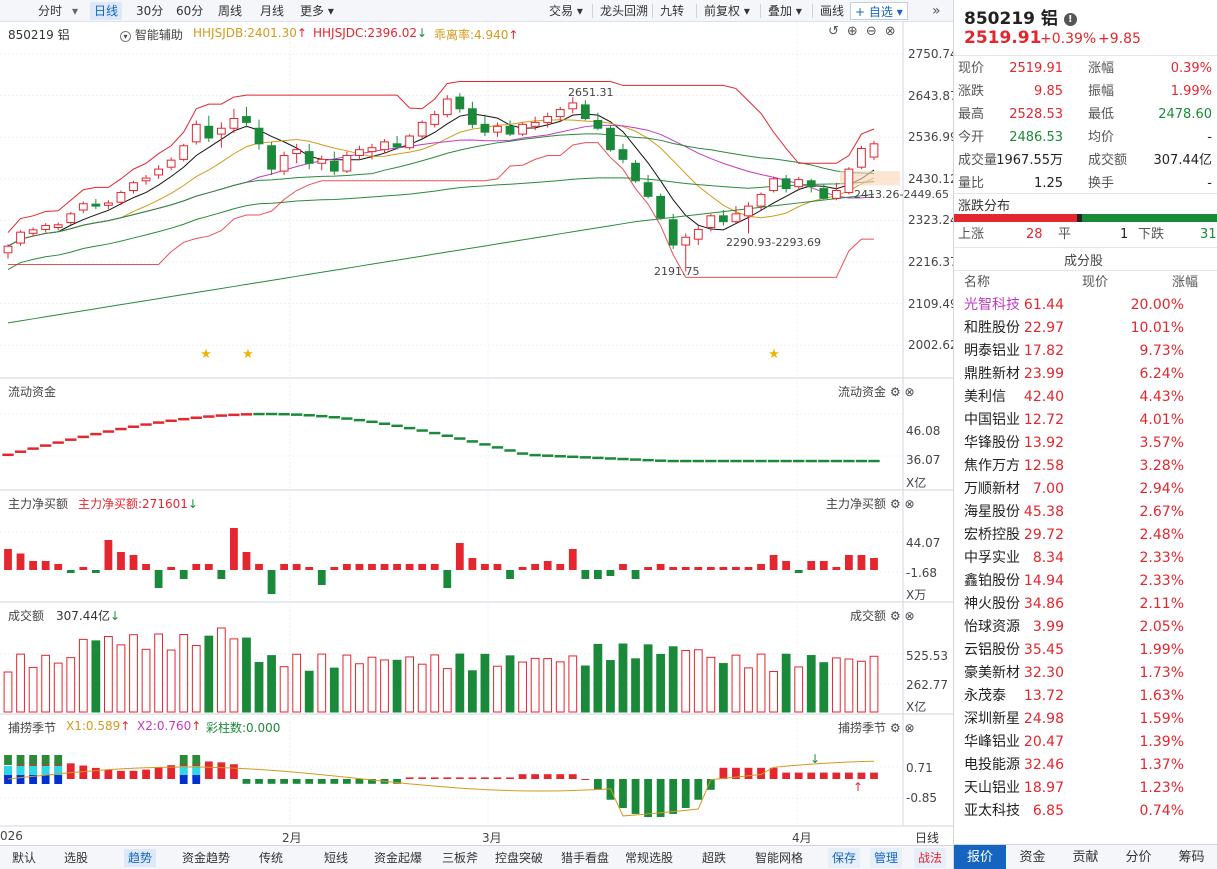  Describe the element at coordinates (837, 31) in the screenshot. I see `refresh-icon: ↺` at that location.